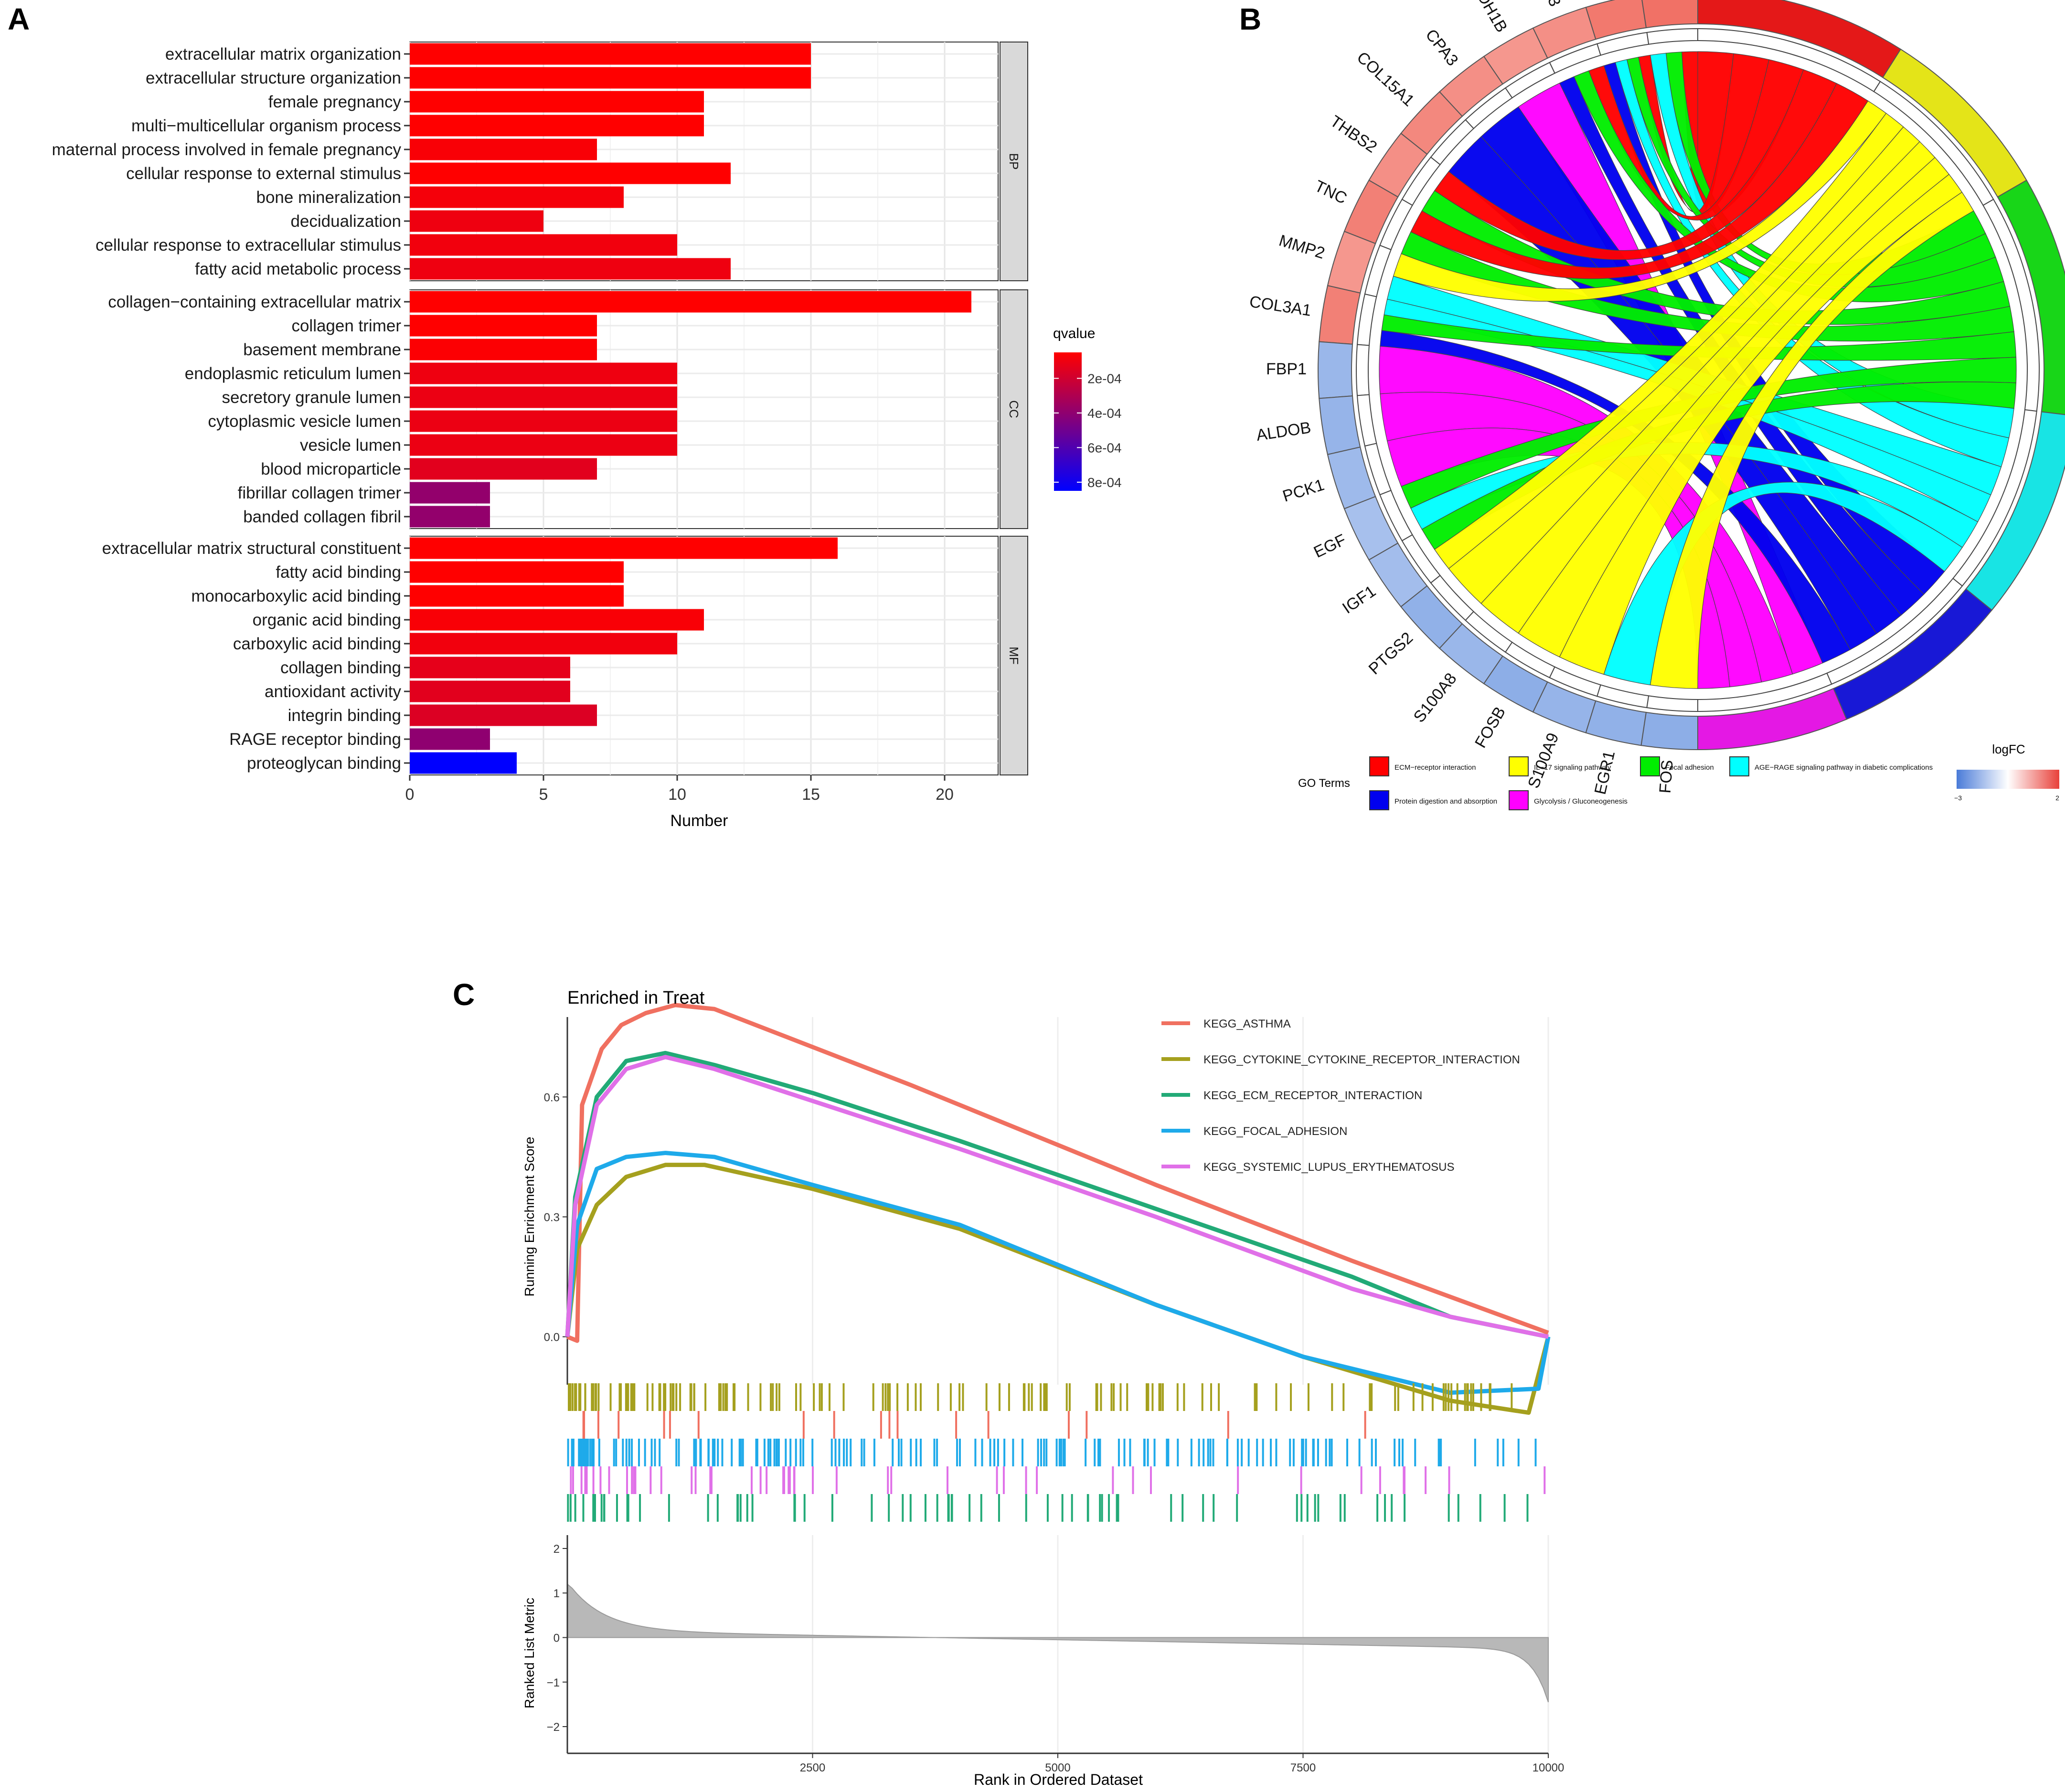  I want to click on category-label: extracellular matrix organization, so click(283, 54).